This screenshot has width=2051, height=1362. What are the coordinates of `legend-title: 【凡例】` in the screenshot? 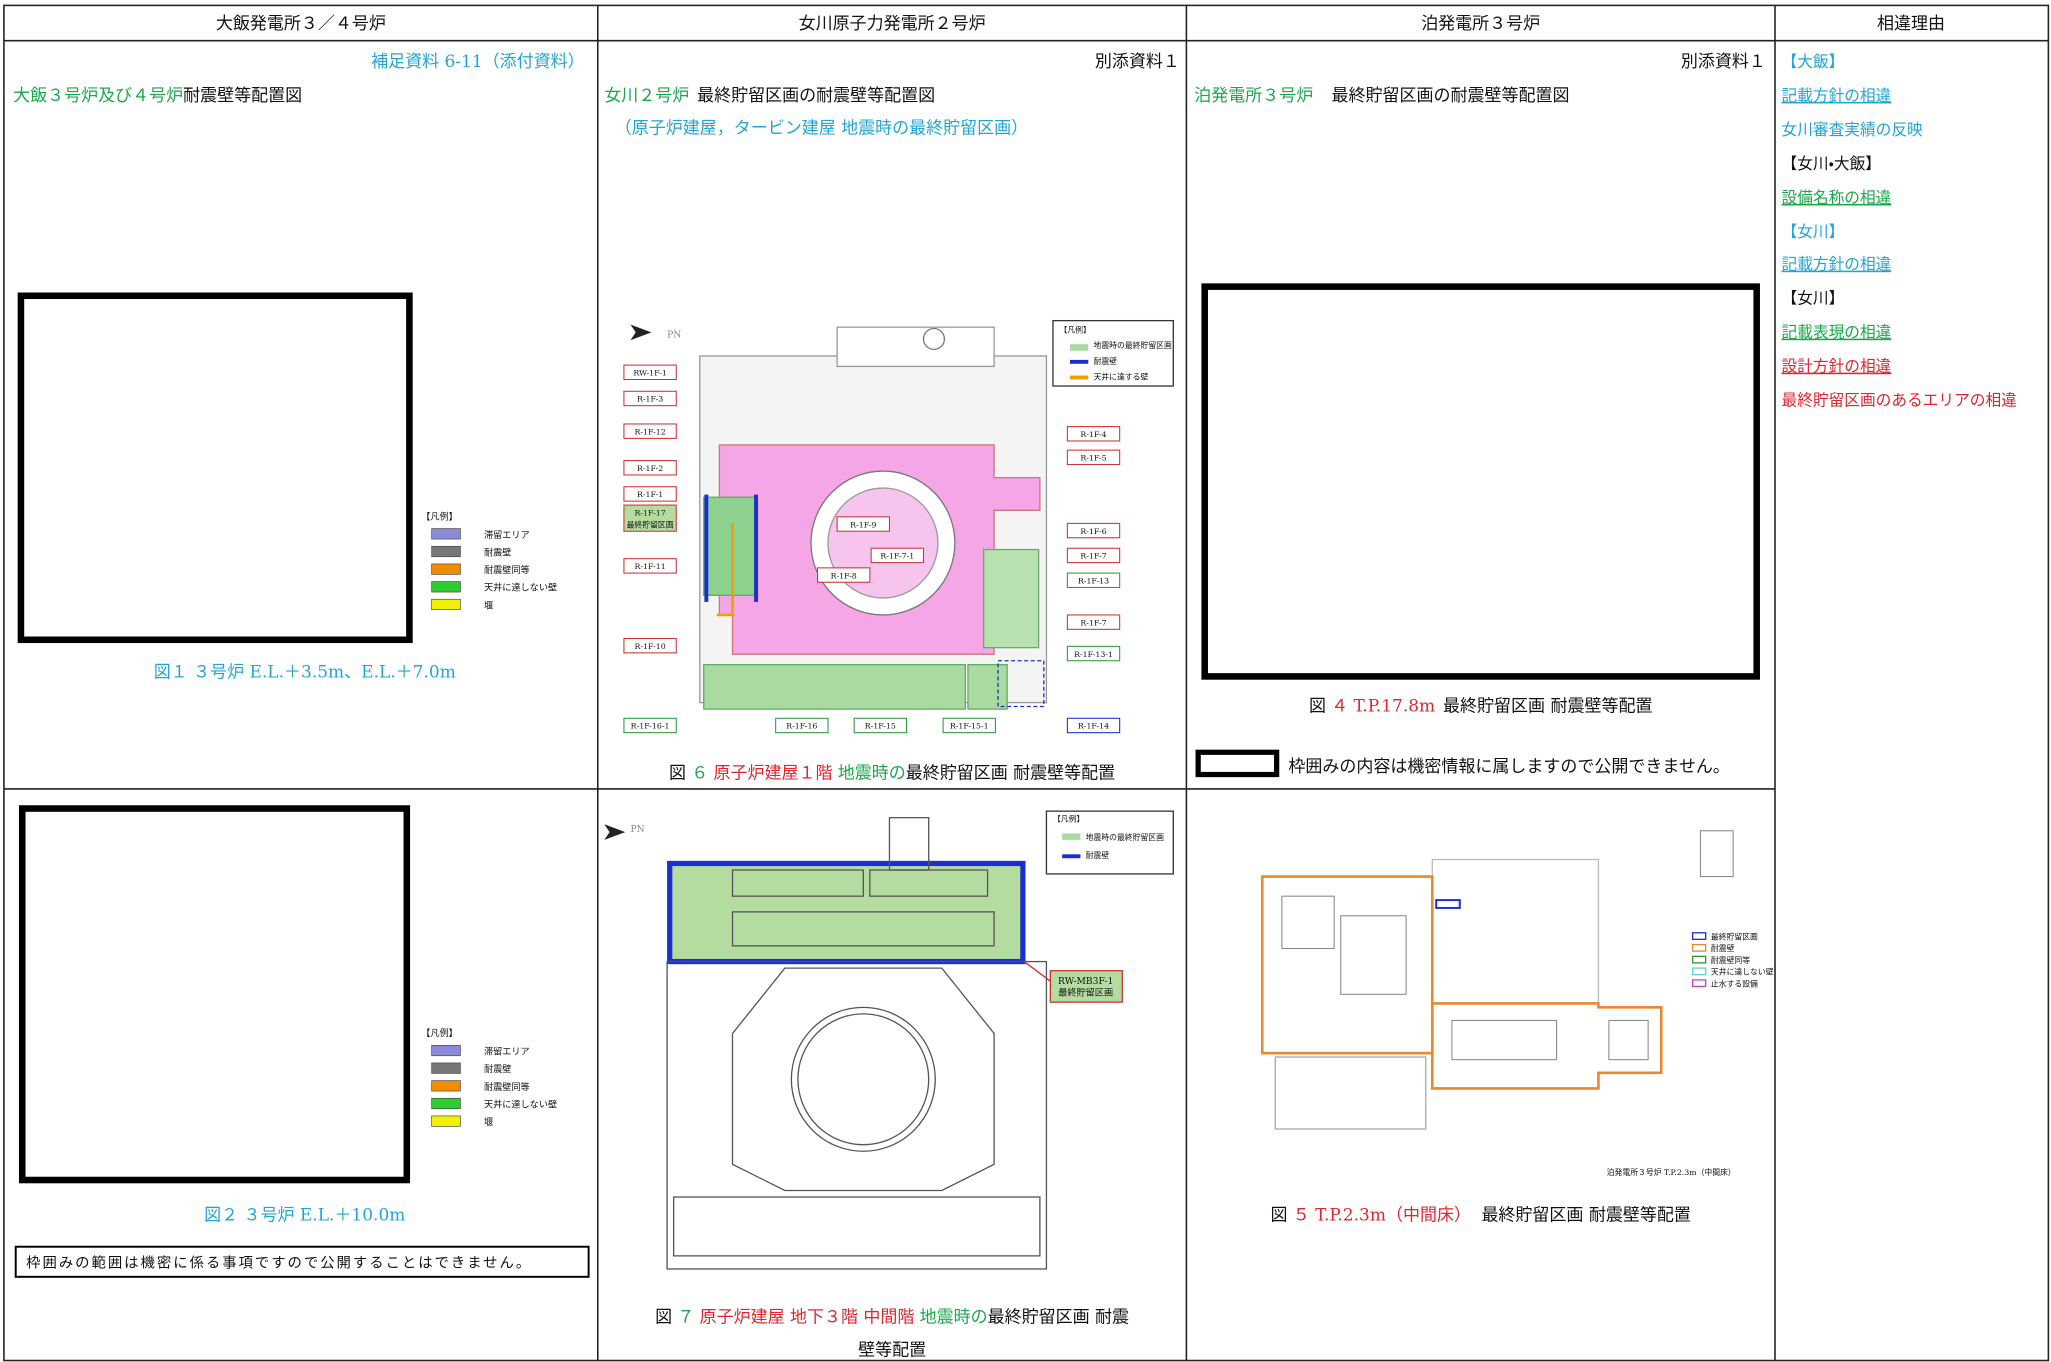 It's located at (439, 1033).